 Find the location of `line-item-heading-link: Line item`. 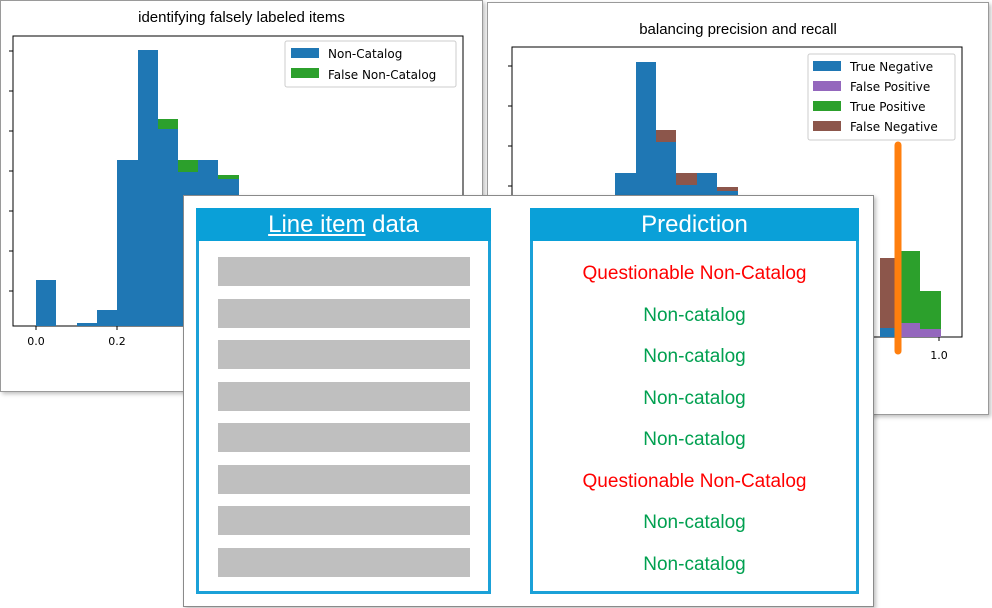

line-item-heading-link: Line item is located at coordinates (317, 224).